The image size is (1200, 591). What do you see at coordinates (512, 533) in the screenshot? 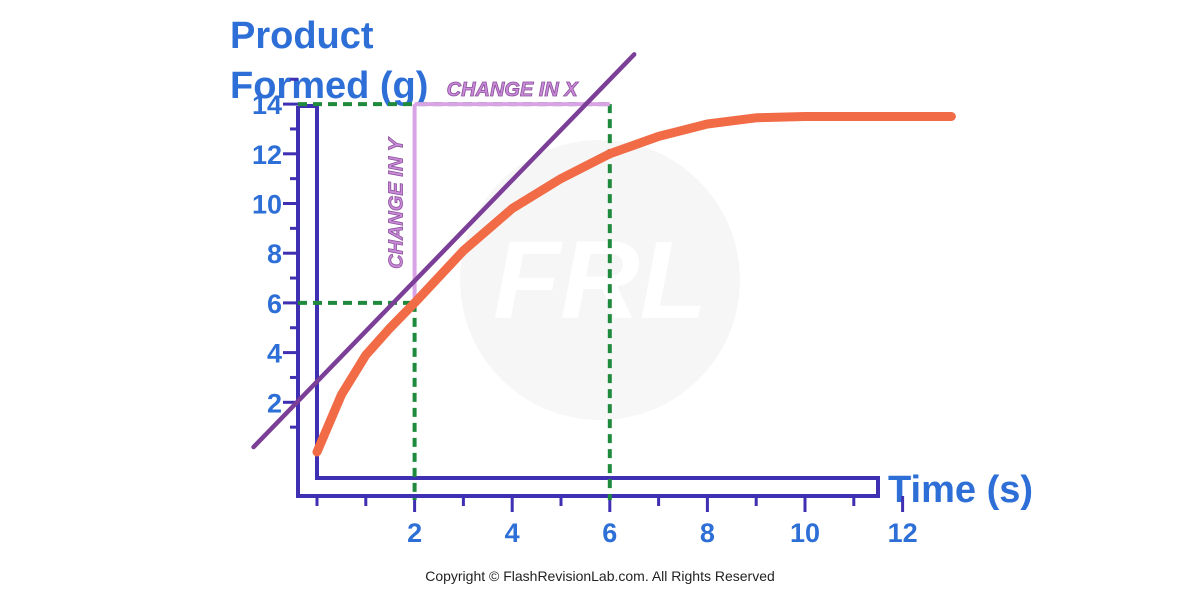
I see `x-tick-label: 4` at bounding box center [512, 533].